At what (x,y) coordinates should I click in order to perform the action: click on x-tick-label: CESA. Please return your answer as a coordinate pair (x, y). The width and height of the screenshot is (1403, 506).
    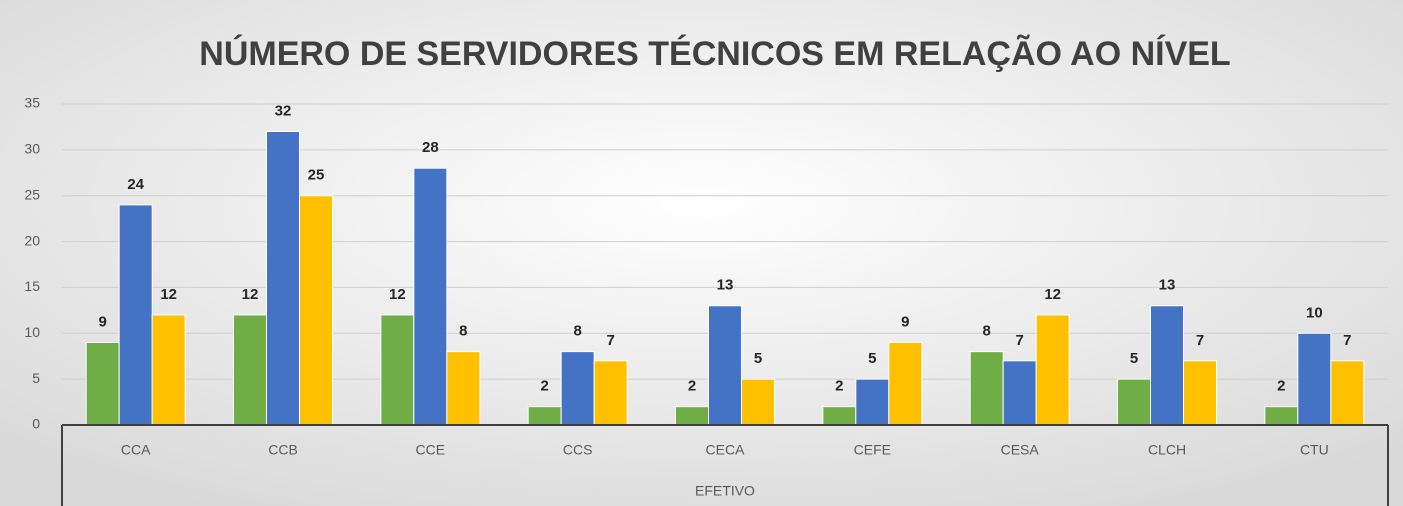
    Looking at the image, I should click on (1020, 450).